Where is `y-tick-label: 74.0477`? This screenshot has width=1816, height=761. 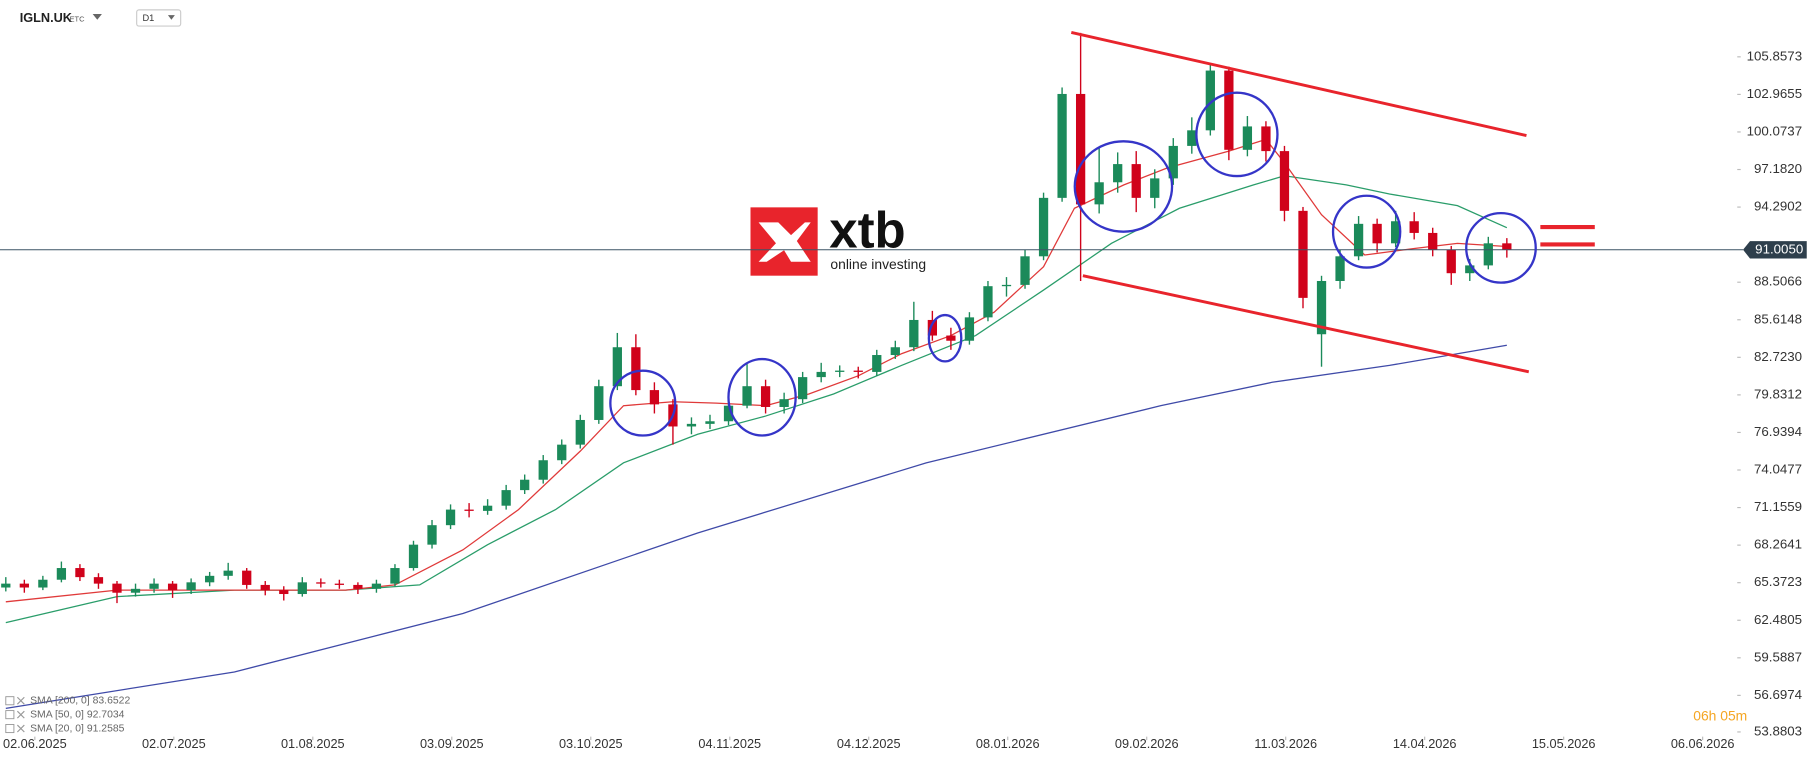 y-tick-label: 74.0477 is located at coordinates (1778, 469).